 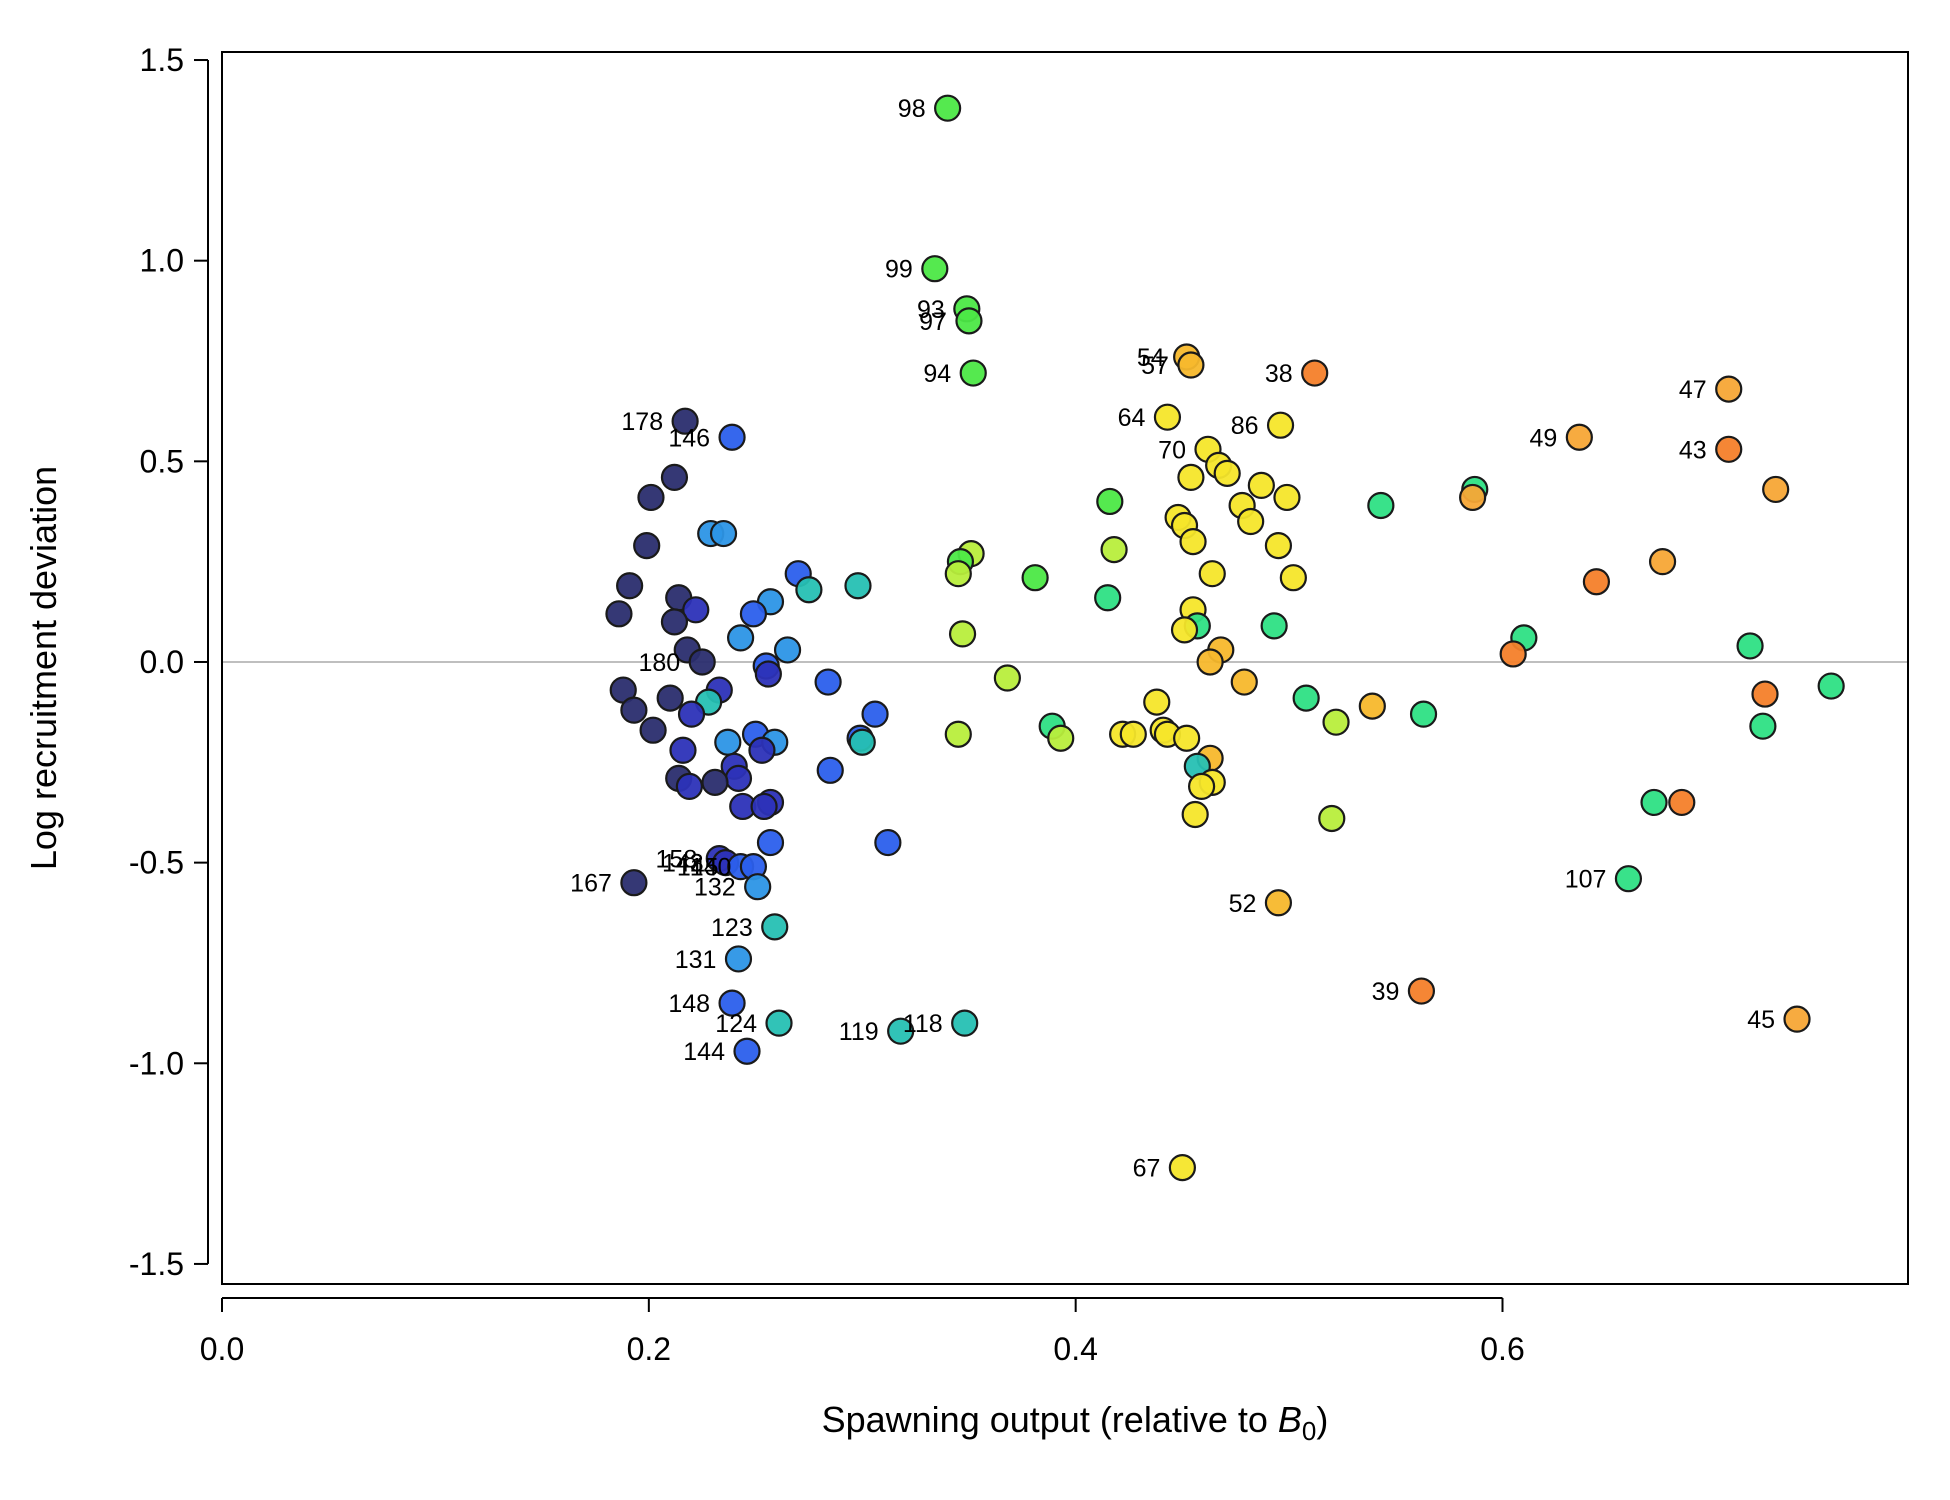 What do you see at coordinates (931, 310) in the screenshot?
I see `point-label: 93` at bounding box center [931, 310].